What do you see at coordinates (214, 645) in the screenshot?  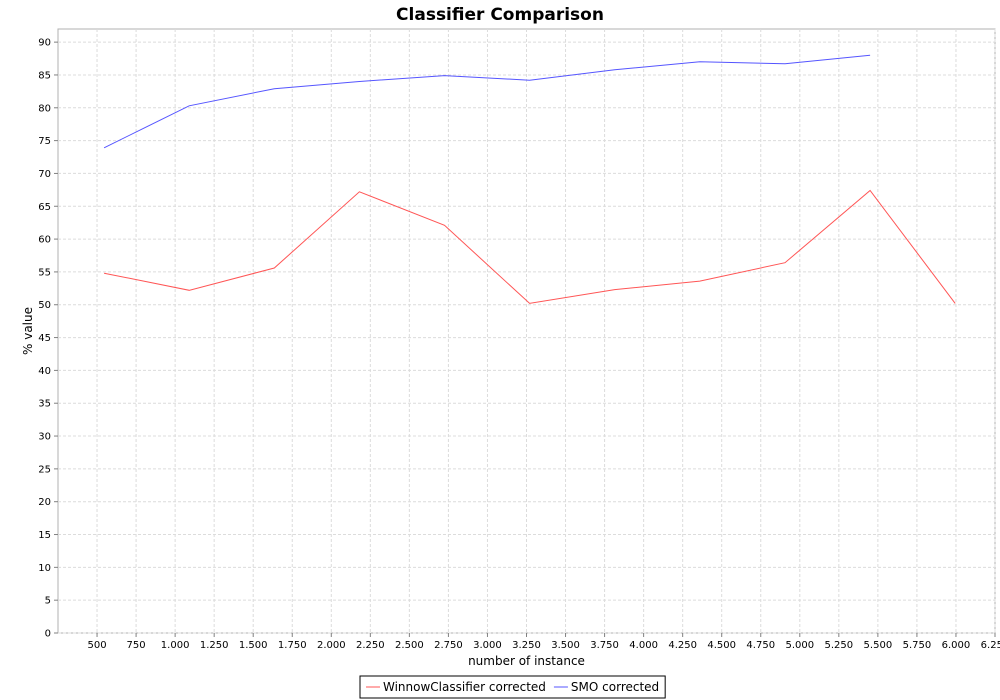 I see `x-tick-label: 1.250` at bounding box center [214, 645].